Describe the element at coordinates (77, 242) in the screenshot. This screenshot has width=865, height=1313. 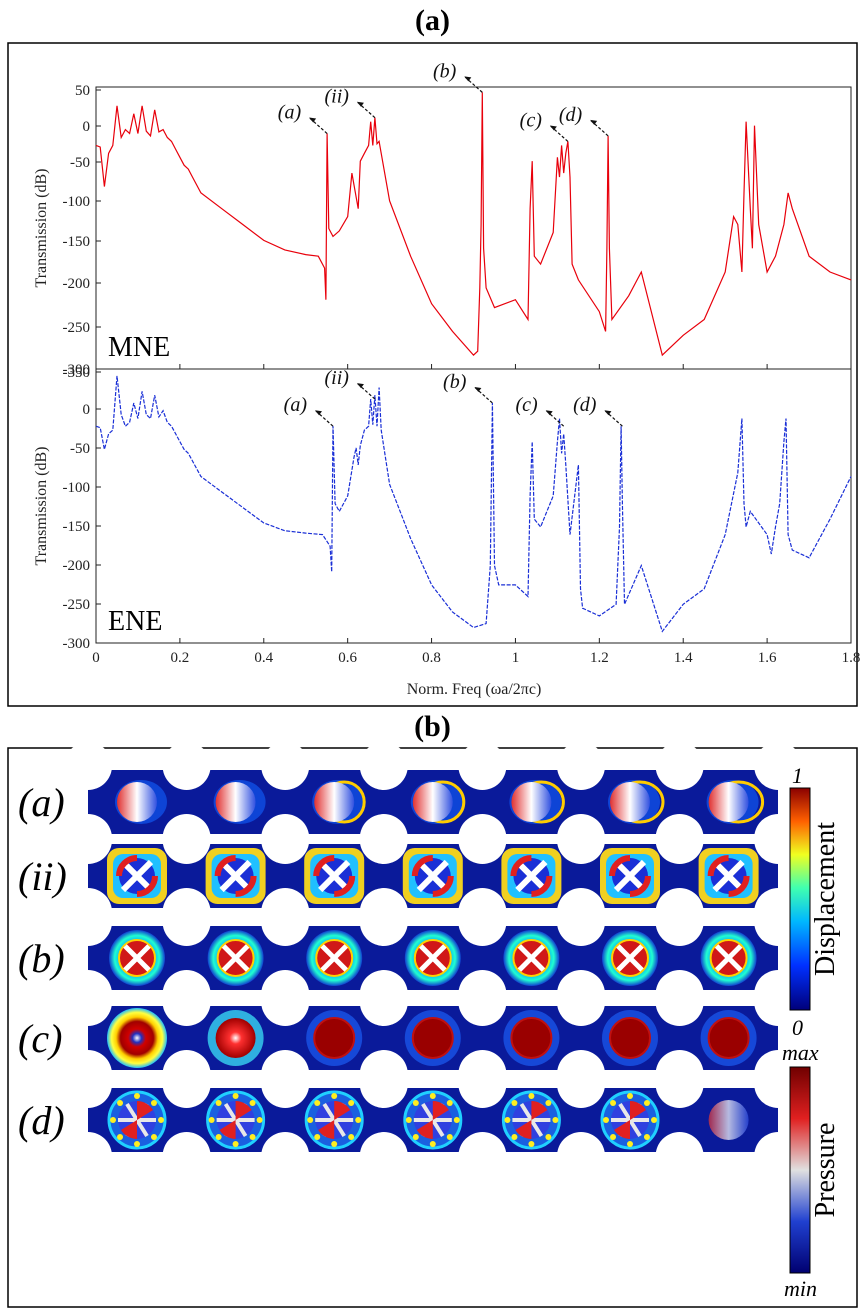
I see `y-tick-label: -150` at that location.